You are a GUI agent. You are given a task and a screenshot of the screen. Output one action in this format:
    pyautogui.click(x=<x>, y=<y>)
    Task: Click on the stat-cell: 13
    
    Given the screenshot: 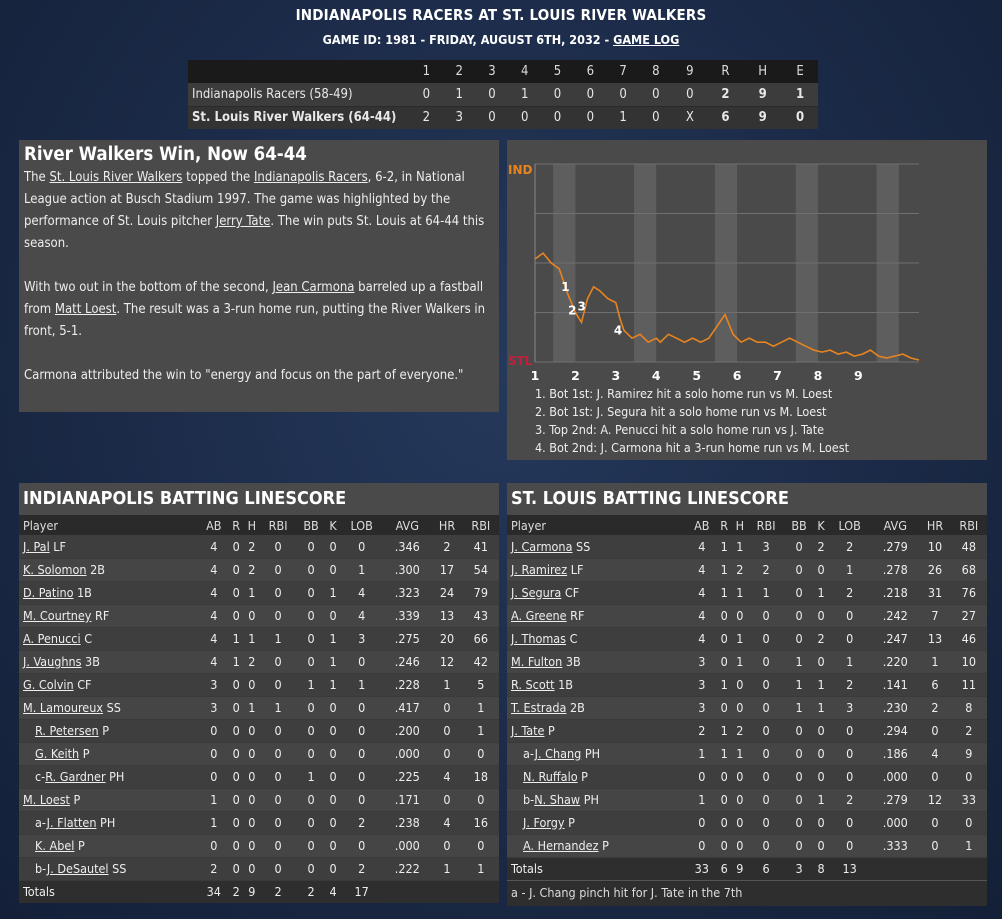 What is the action you would take?
    pyautogui.click(x=447, y=616)
    